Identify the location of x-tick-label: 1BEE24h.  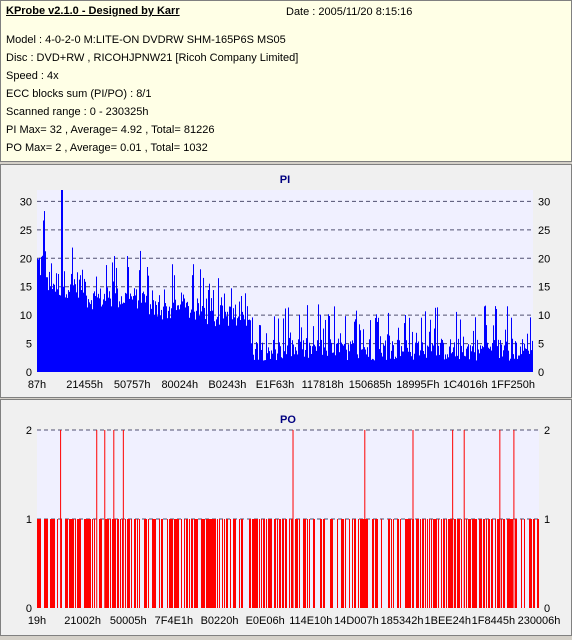
(447, 621).